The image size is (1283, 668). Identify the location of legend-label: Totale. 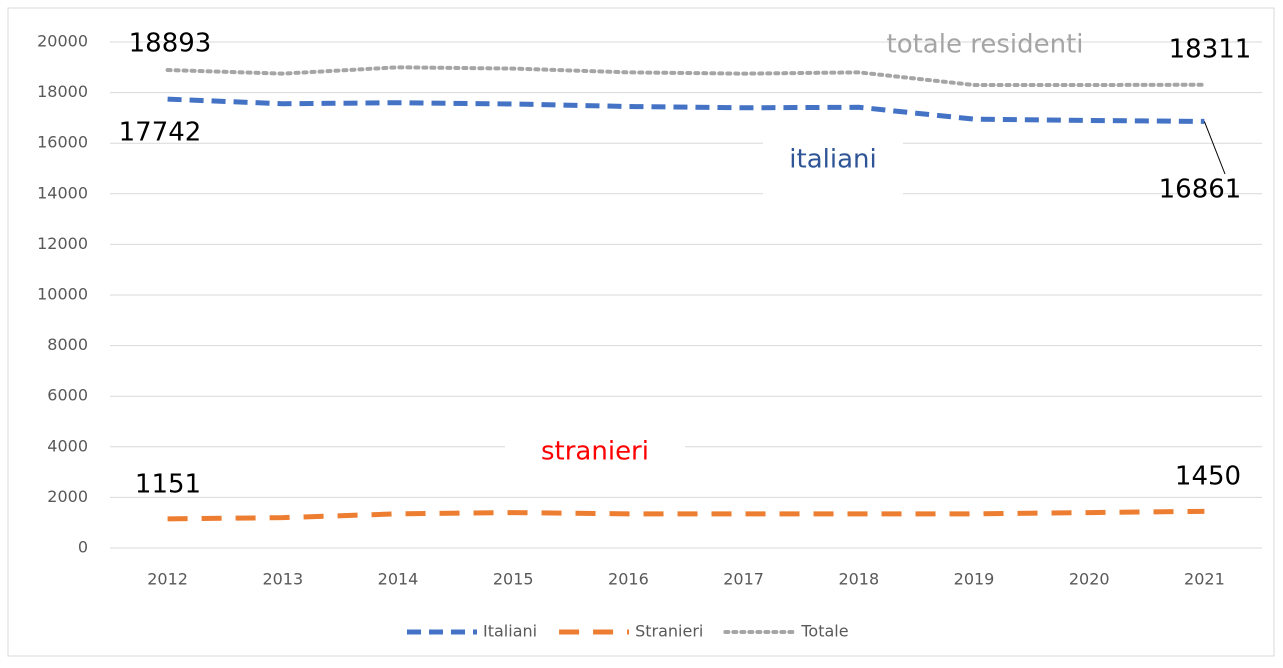
(824, 631).